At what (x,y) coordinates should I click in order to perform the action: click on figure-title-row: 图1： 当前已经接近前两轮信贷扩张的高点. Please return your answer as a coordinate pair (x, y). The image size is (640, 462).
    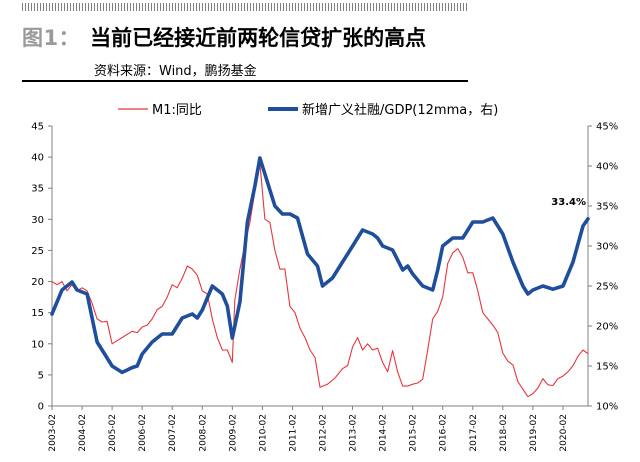
    Looking at the image, I should click on (224, 37).